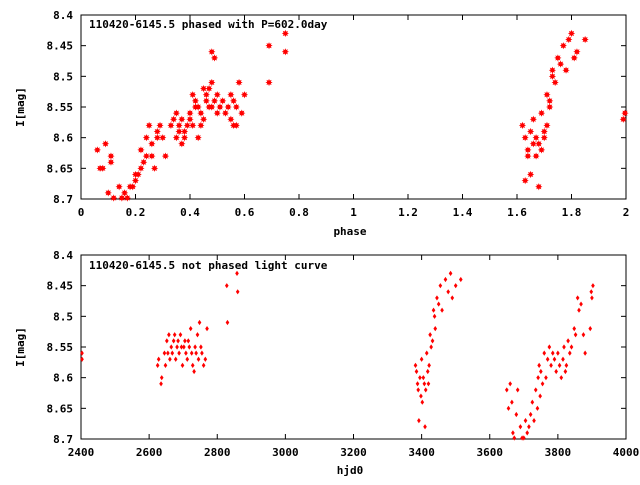 The height and width of the screenshot is (485, 640). Describe the element at coordinates (558, 452) in the screenshot. I see `x-tick-label: 3800` at that location.